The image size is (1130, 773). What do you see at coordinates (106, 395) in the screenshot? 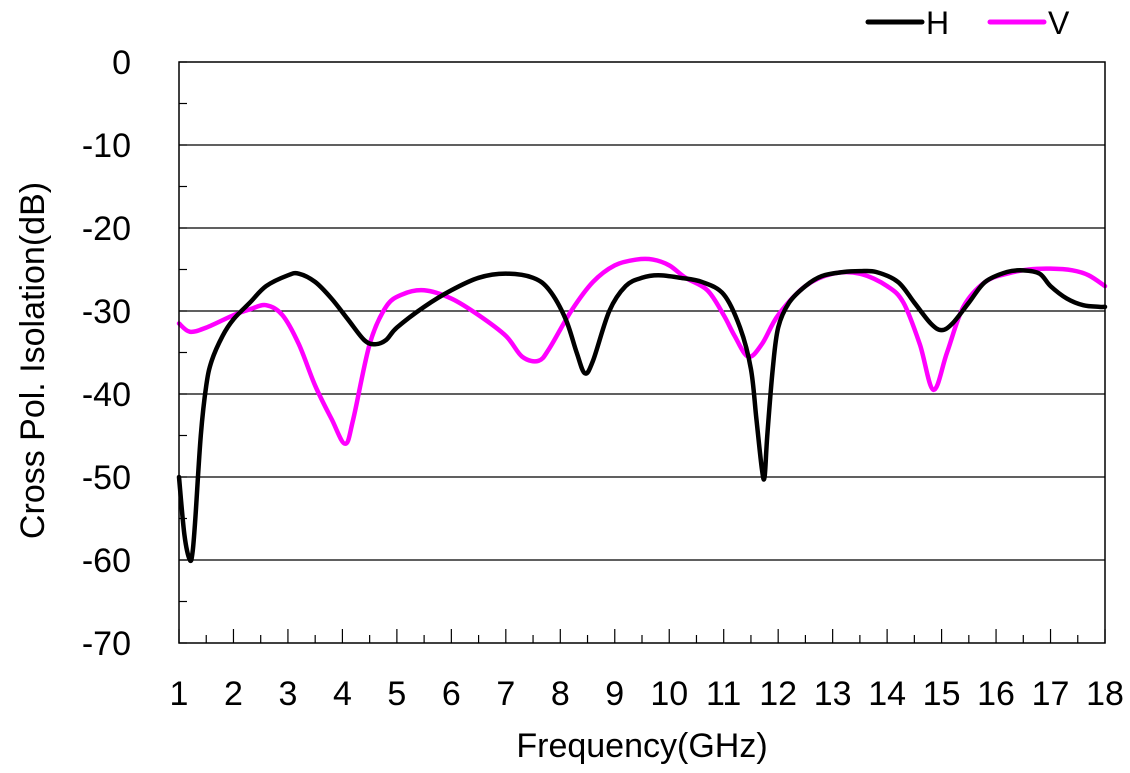
I see `y-tick-label: -40` at bounding box center [106, 395].